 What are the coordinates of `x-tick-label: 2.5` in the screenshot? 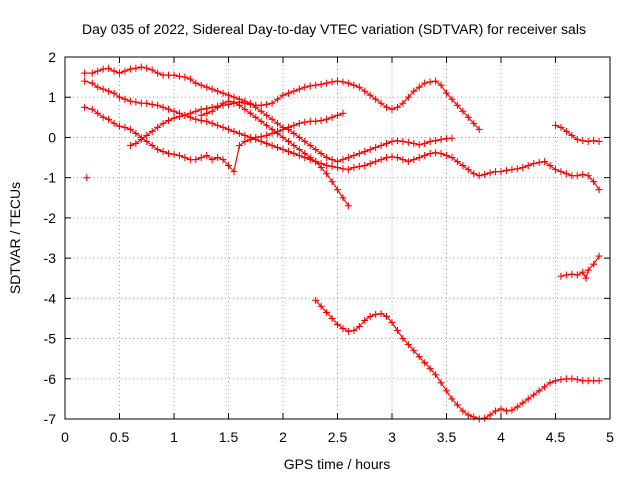 It's located at (338, 437).